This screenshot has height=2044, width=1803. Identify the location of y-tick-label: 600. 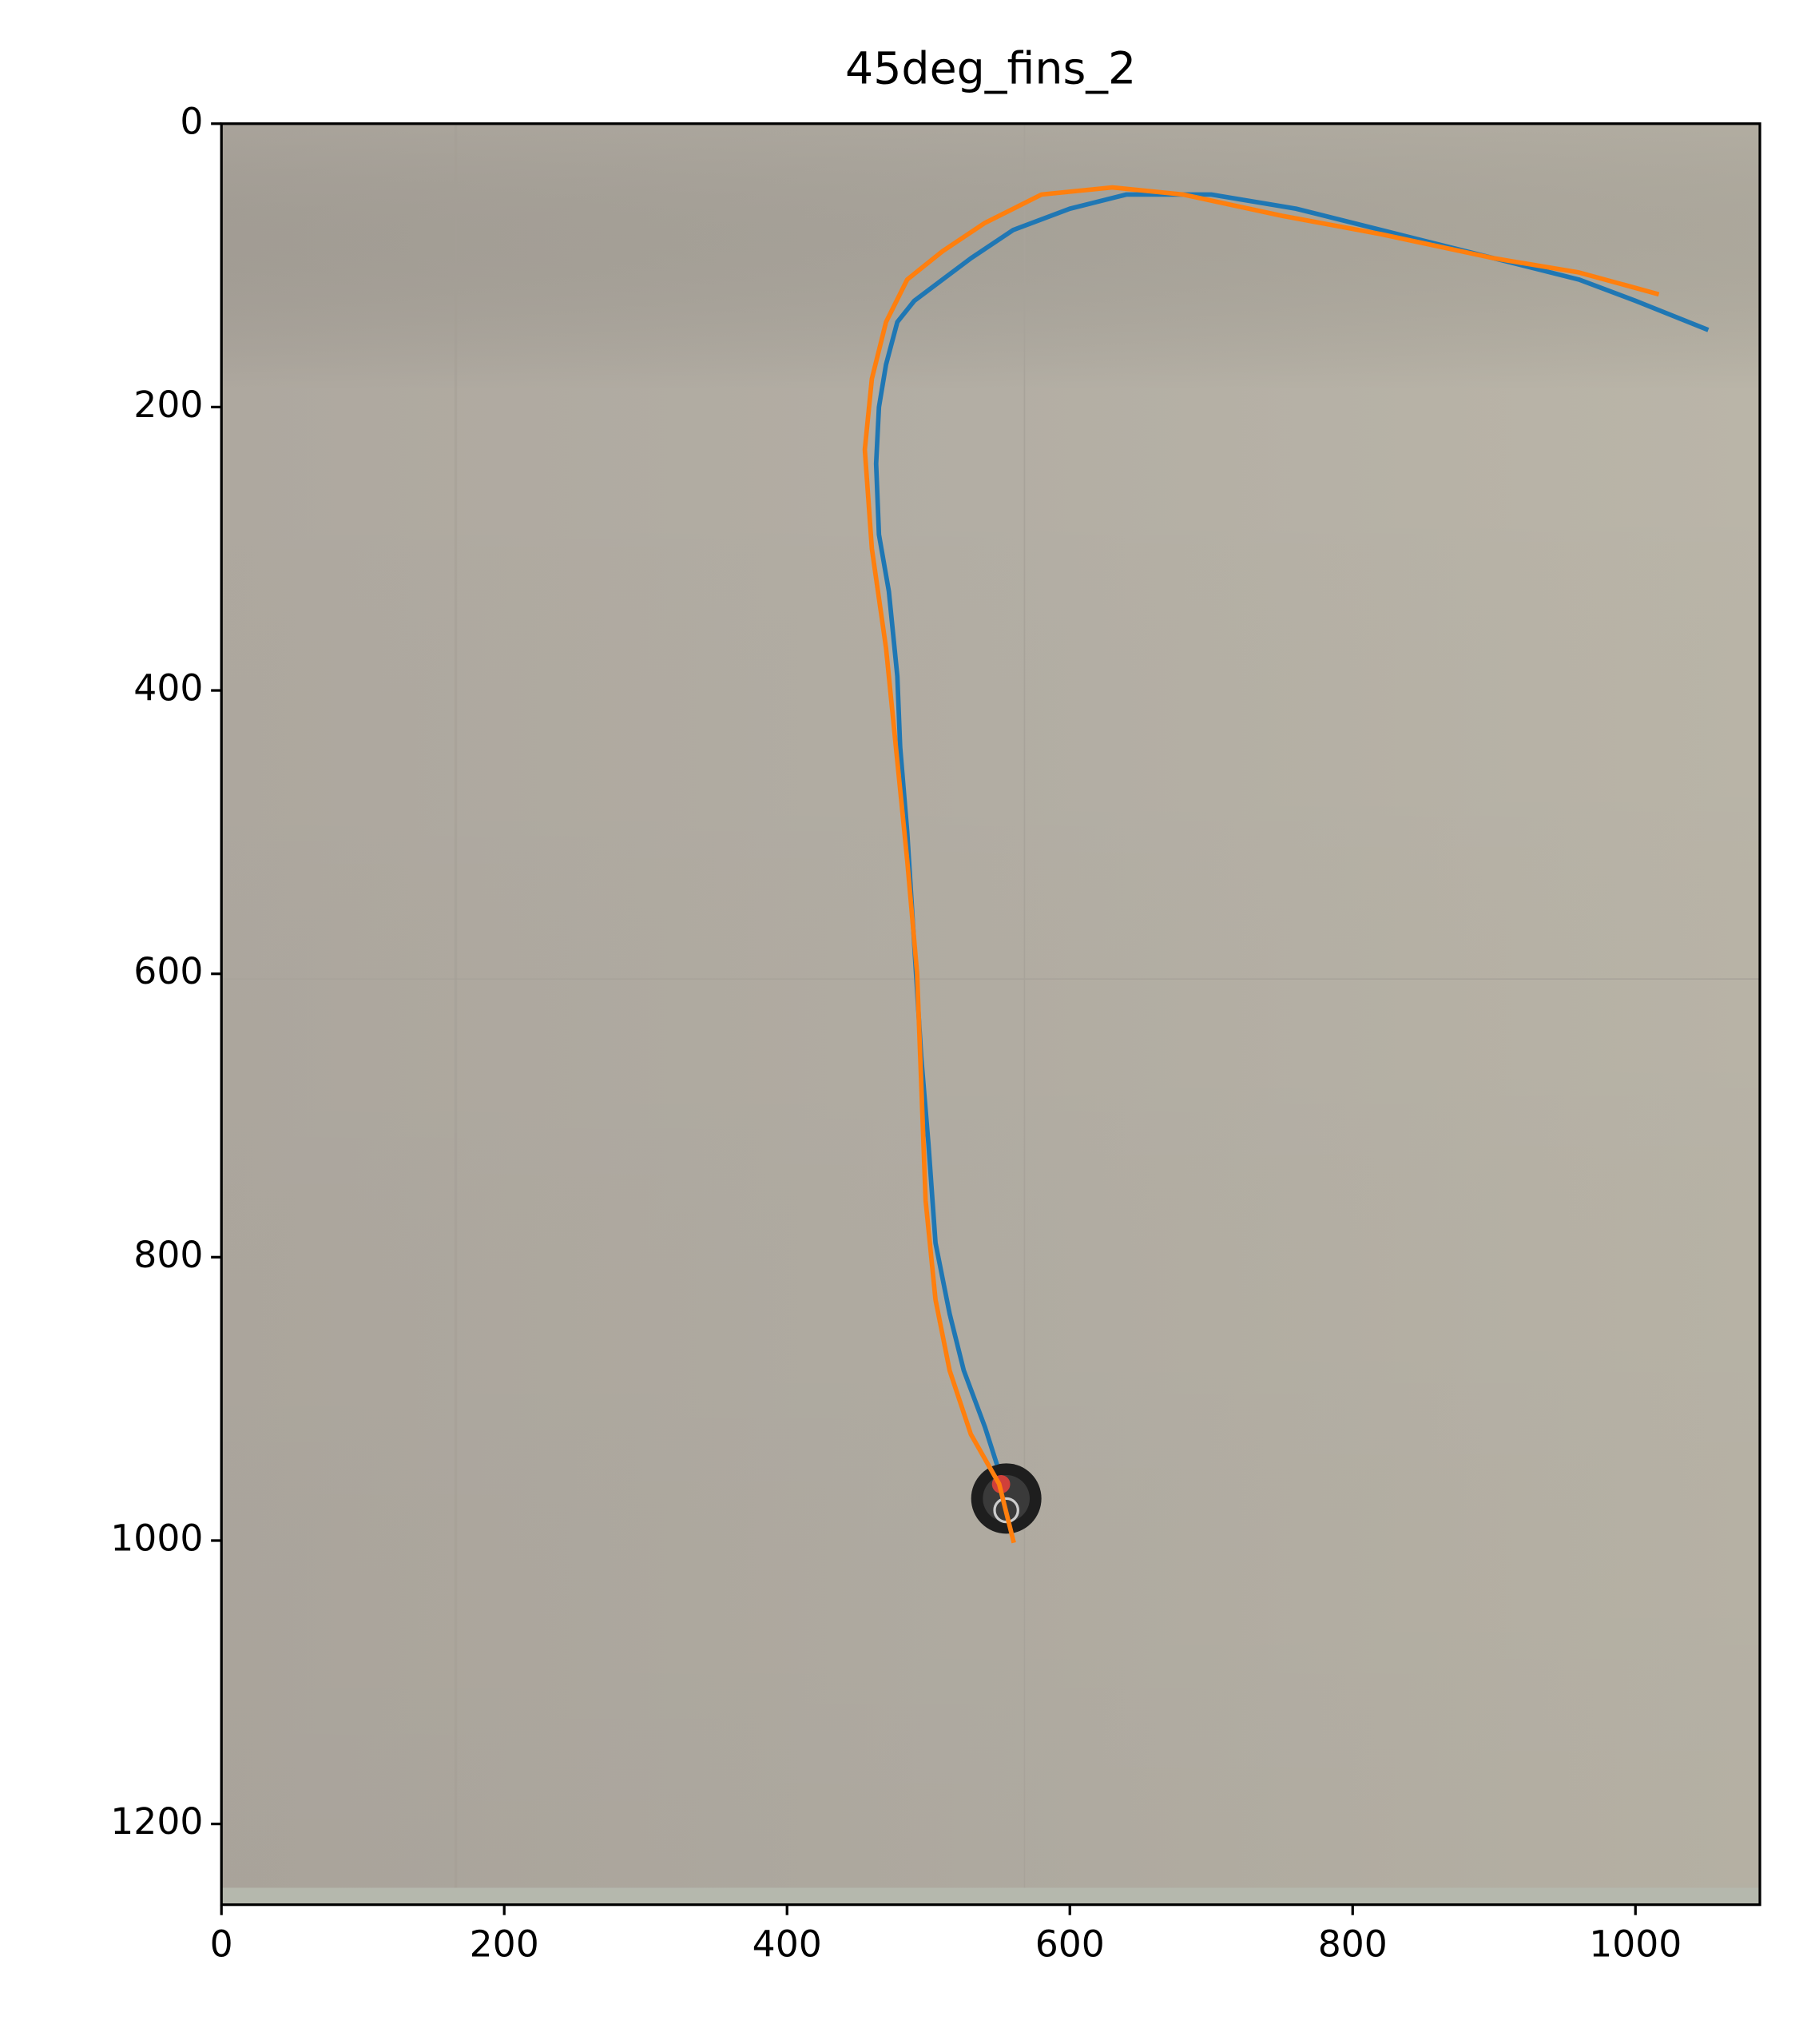
(168, 971).